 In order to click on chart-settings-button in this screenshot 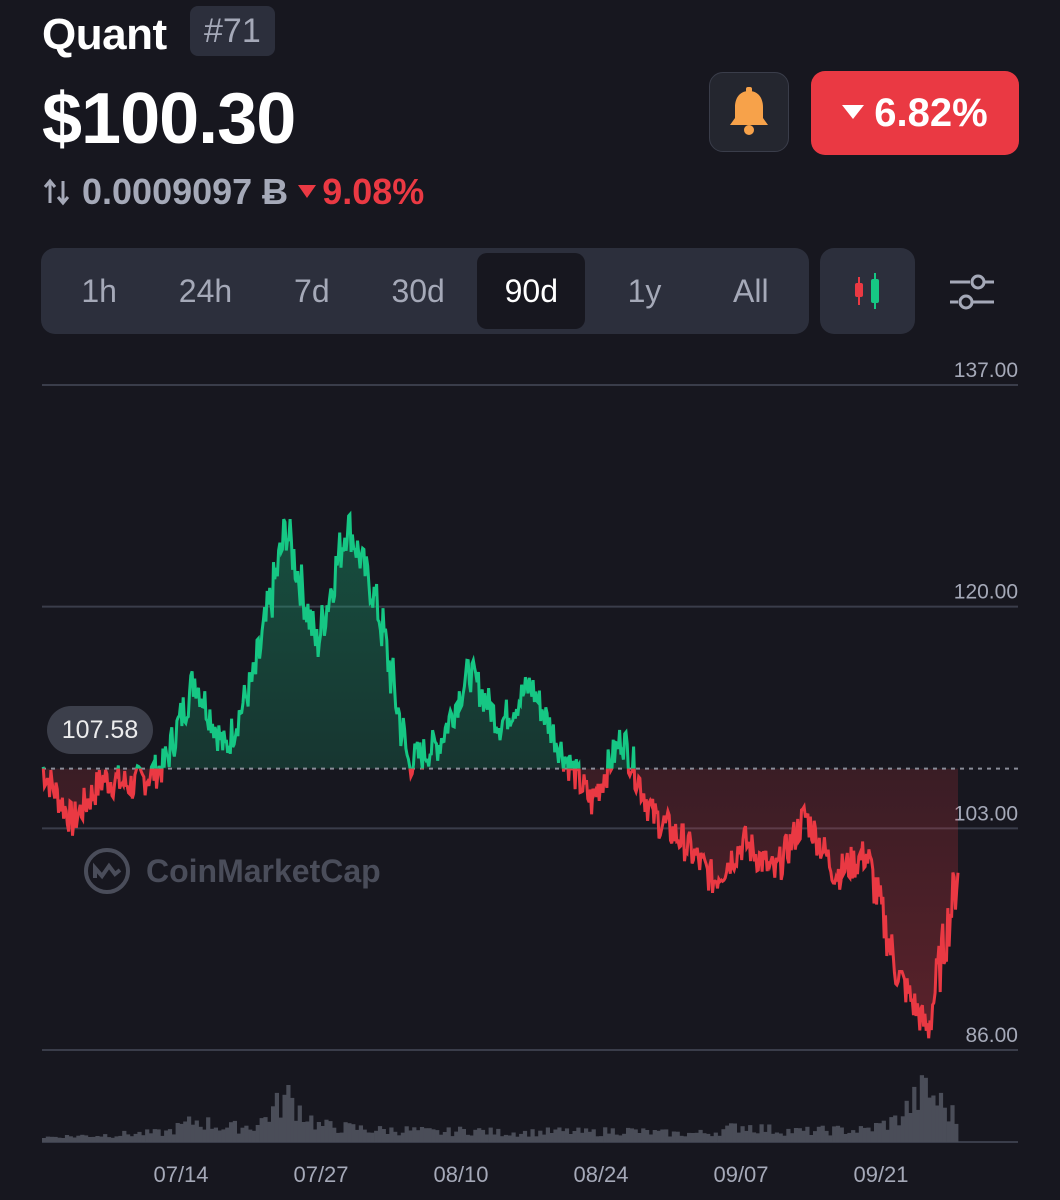, I will do `click(972, 292)`.